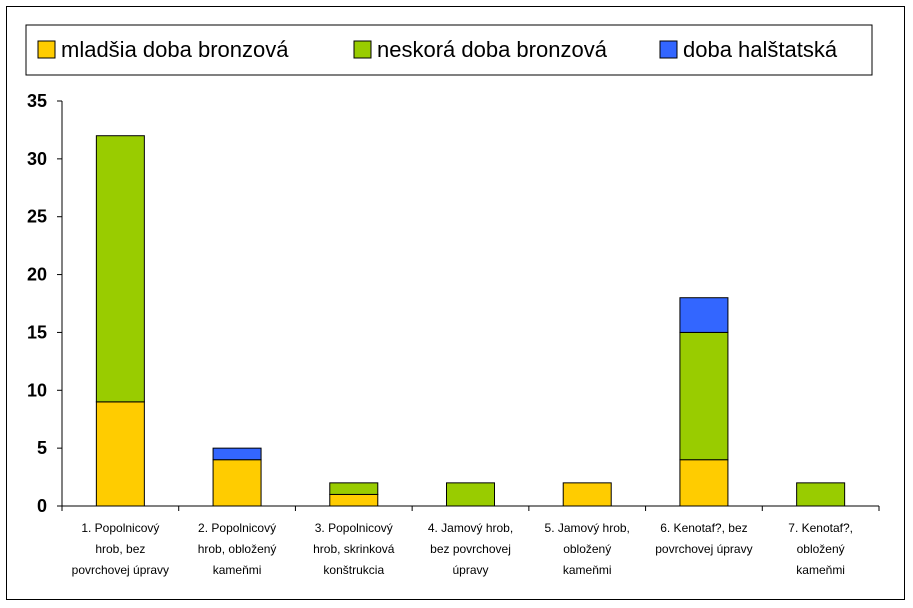  Describe the element at coordinates (37, 275) in the screenshot. I see `y-tick-label: 20` at that location.